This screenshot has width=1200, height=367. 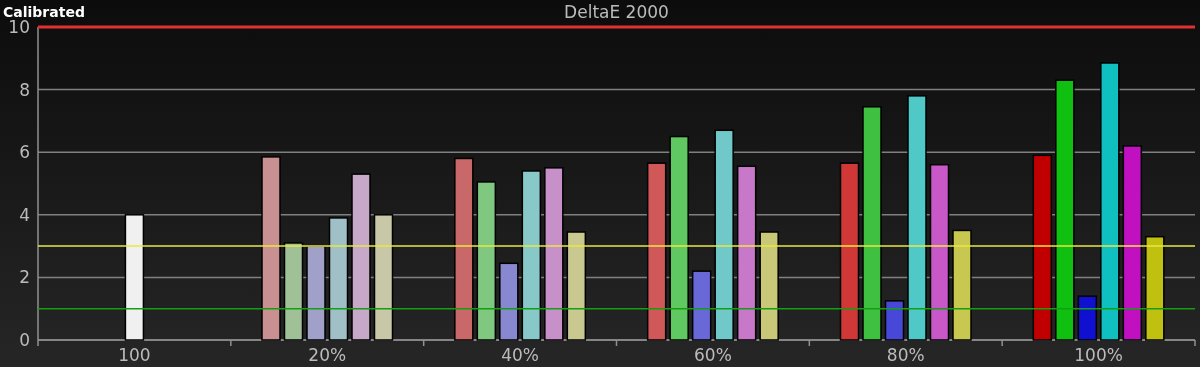 What do you see at coordinates (24, 89) in the screenshot?
I see `y-tick-label: 8` at bounding box center [24, 89].